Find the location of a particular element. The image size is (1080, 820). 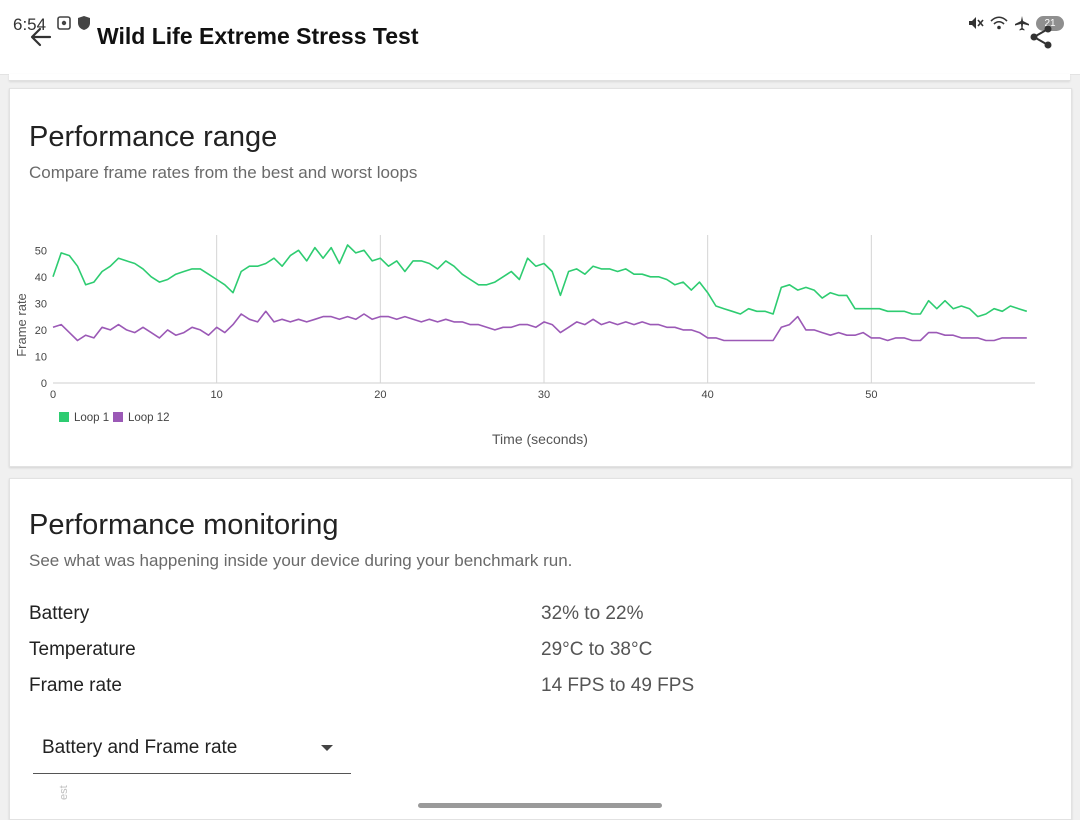

battery-label: Battery is located at coordinates (59, 613).